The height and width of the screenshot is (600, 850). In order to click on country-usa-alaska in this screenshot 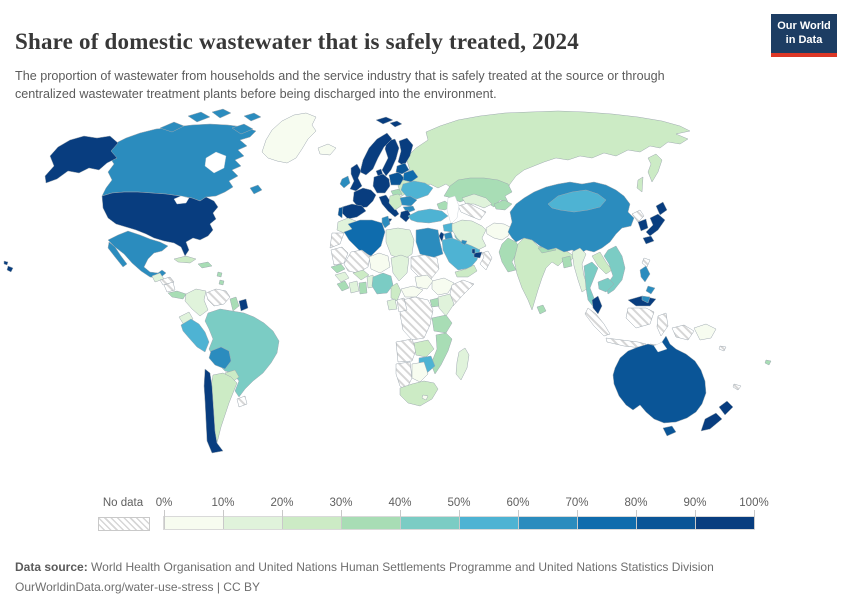, I will do `click(81, 159)`.